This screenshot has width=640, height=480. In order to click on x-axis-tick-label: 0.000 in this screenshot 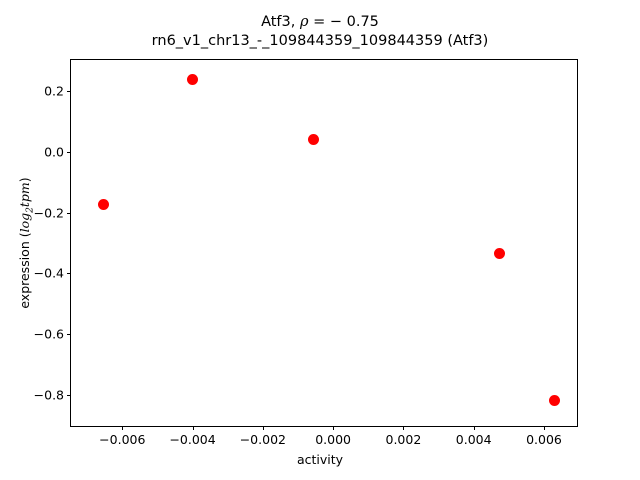, I will do `click(333, 439)`.